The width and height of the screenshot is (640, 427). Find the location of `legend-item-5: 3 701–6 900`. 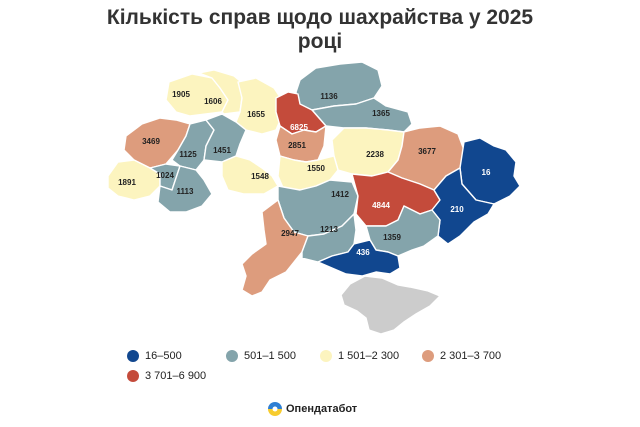

legend-item-5: 3 701–6 900 is located at coordinates (166, 376).